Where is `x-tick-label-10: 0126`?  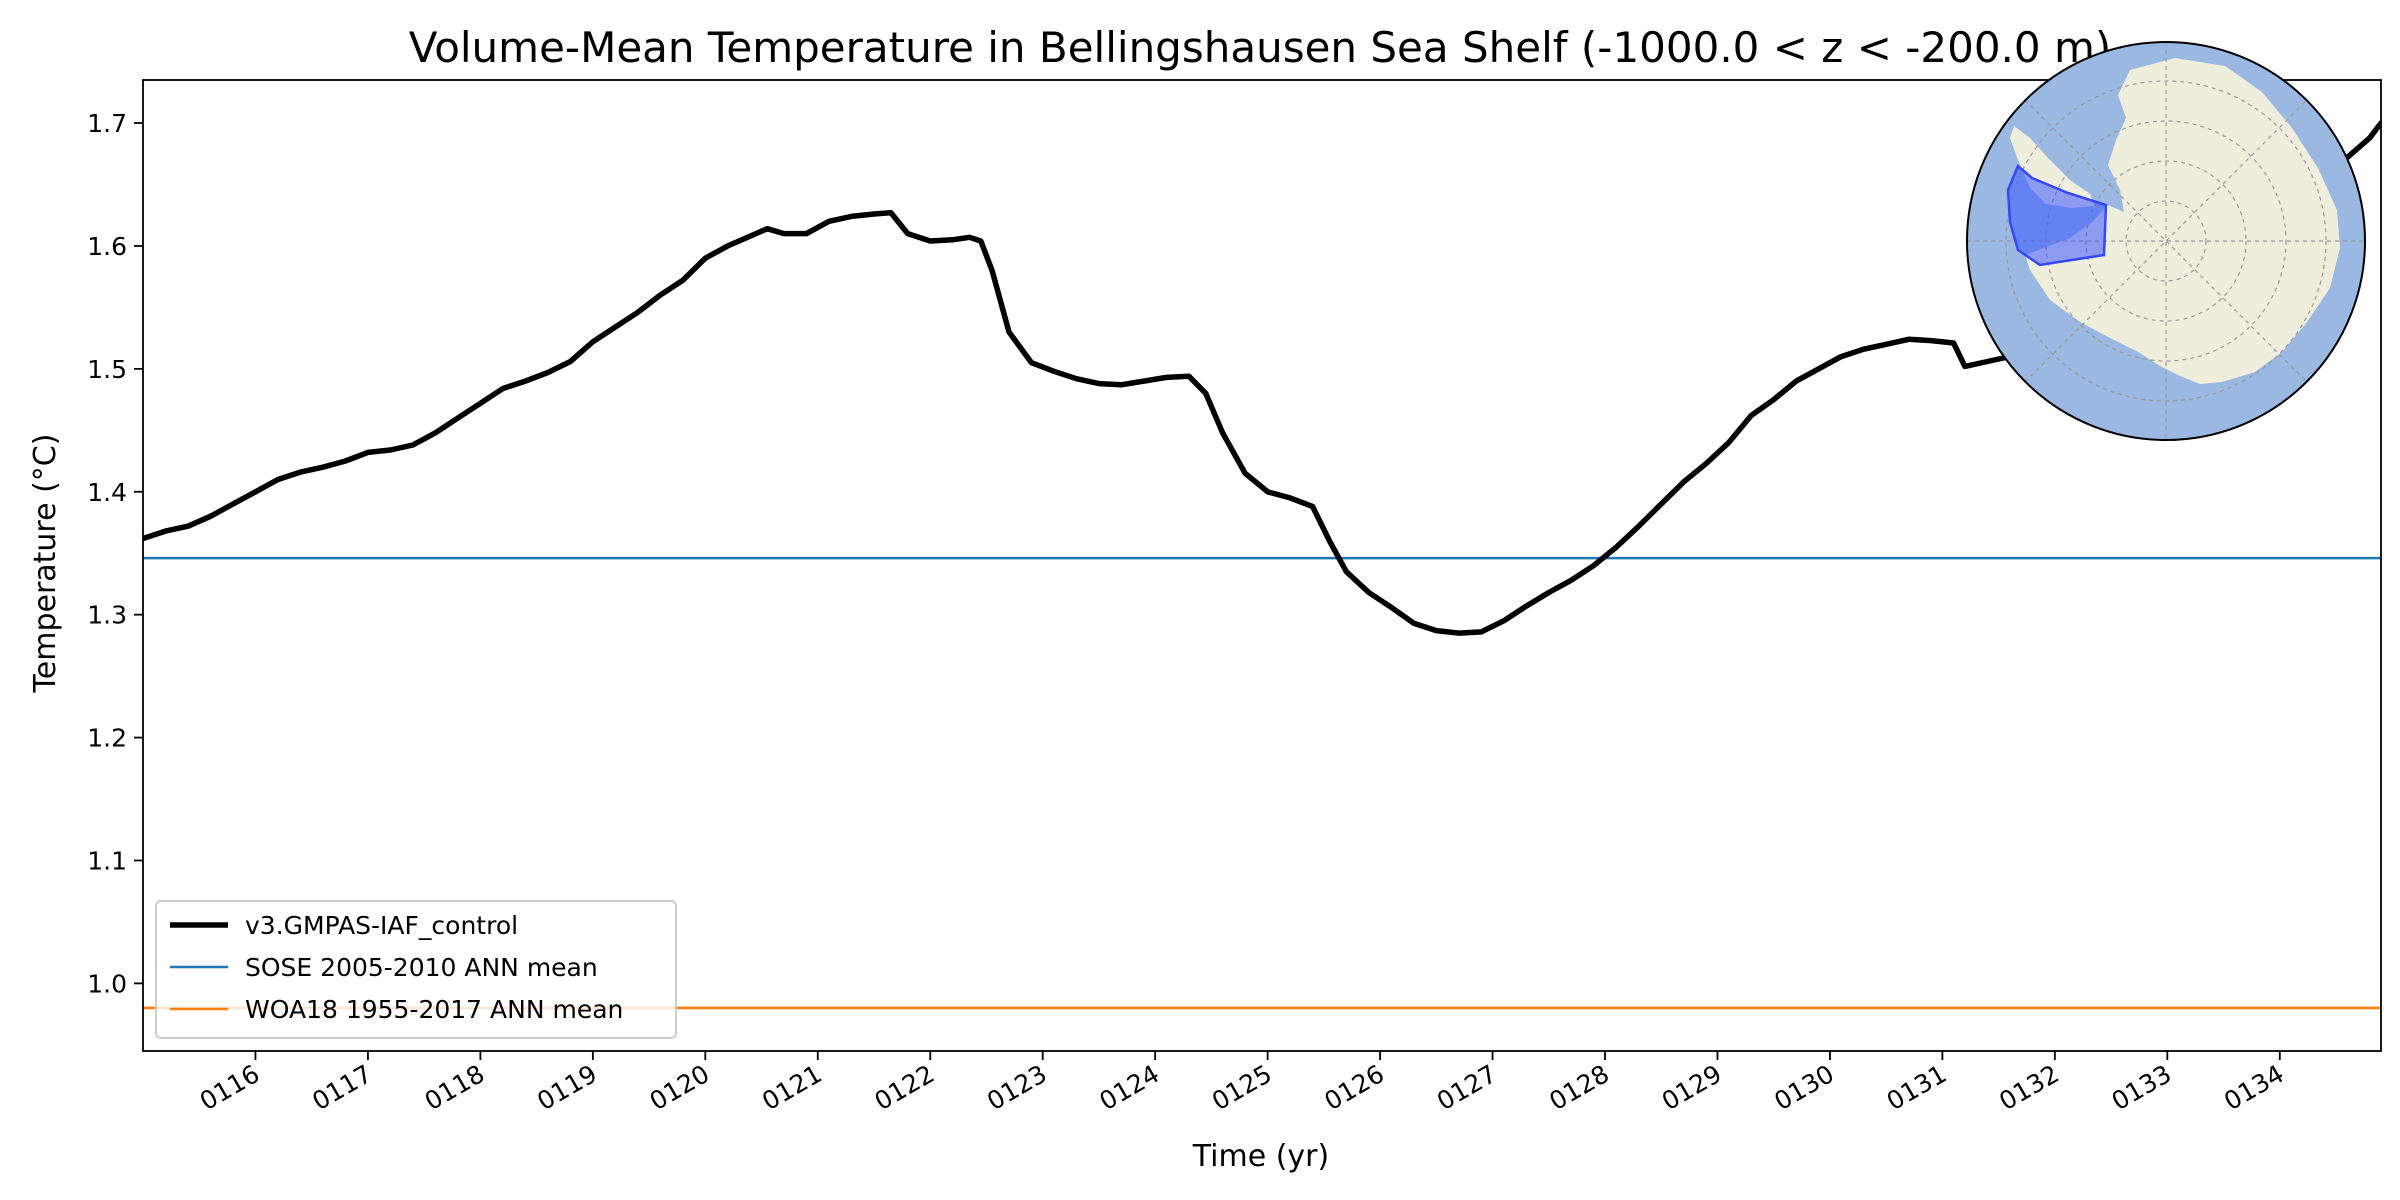 x-tick-label-10: 0126 is located at coordinates (1354, 1087).